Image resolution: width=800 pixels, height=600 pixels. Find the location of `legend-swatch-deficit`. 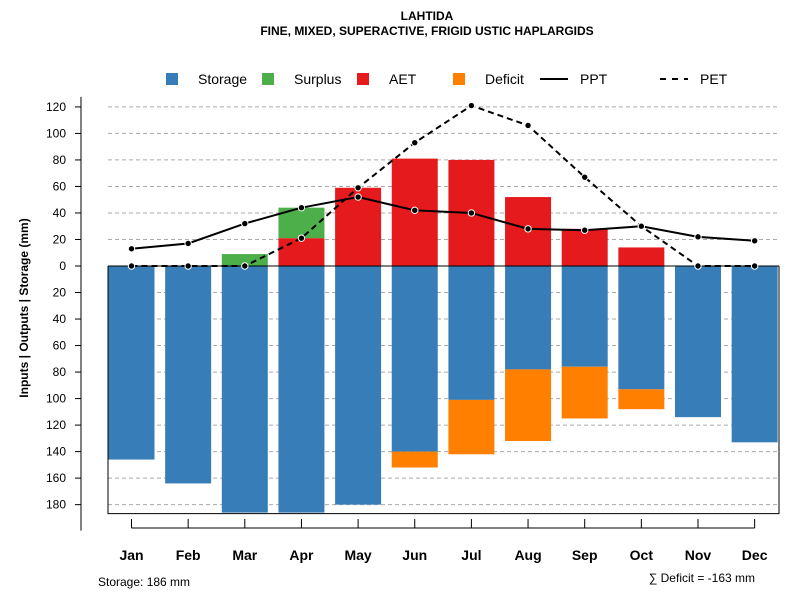

legend-swatch-deficit is located at coordinates (459, 79).